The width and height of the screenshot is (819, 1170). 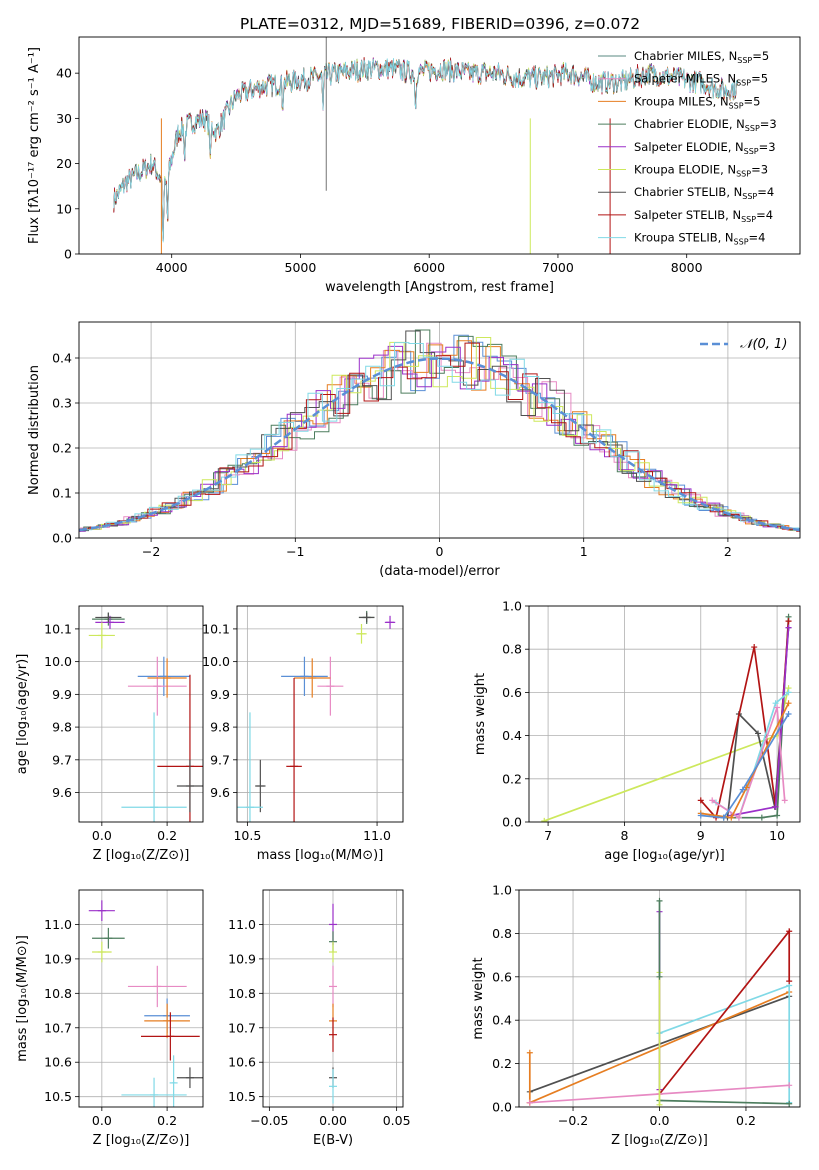 What do you see at coordinates (512, 778) in the screenshot?
I see `y-tick-label: 0.2` at bounding box center [512, 778].